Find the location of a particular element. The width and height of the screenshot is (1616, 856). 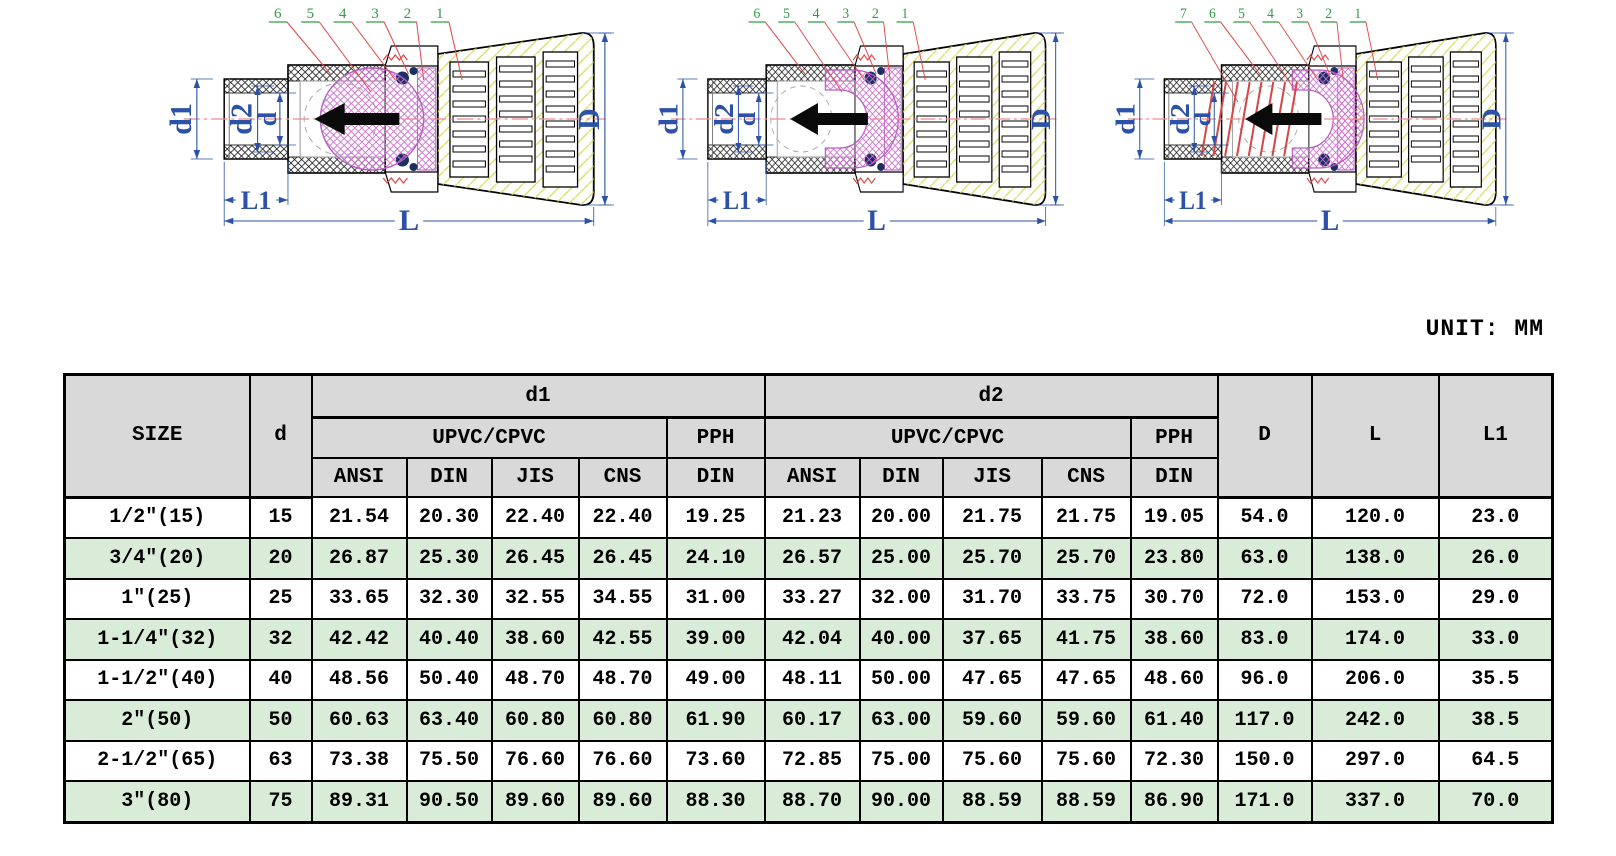

cell-d2-ansi-row4: 48.11 is located at coordinates (812, 679).